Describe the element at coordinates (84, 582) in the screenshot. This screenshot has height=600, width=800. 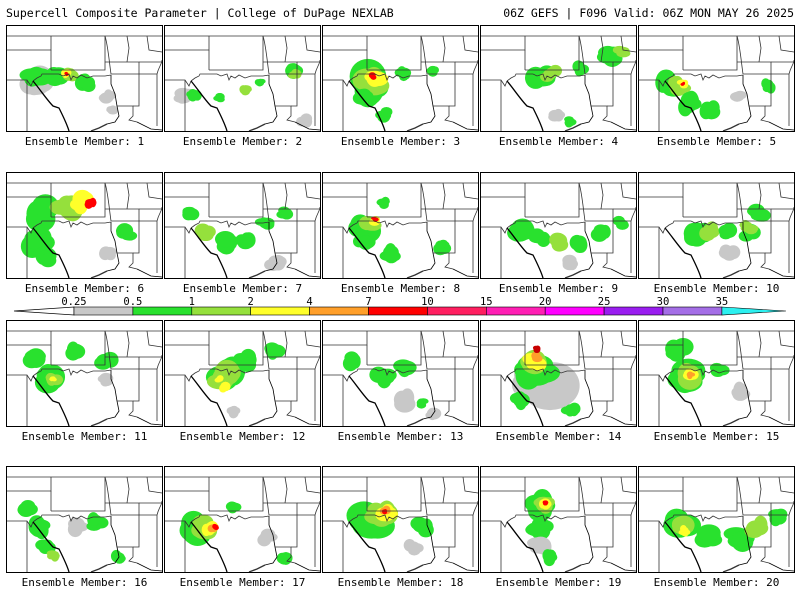
I see `ensemble-member-label: Ensemble Member: 16` at that location.